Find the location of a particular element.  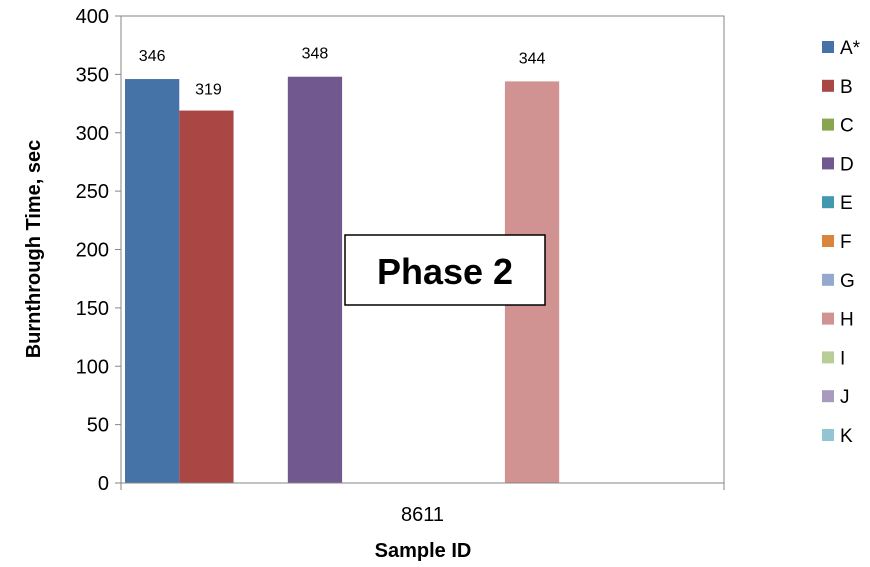

y-axis-title: Burnthrough Time, sec is located at coordinates (34, 249).